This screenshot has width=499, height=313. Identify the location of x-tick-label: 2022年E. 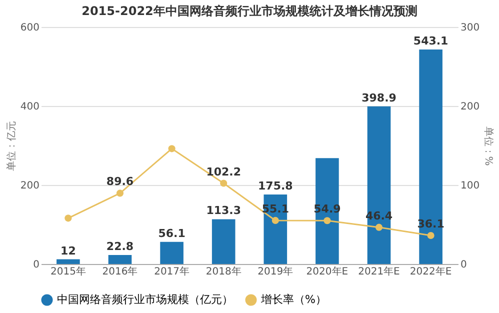
(431, 272).